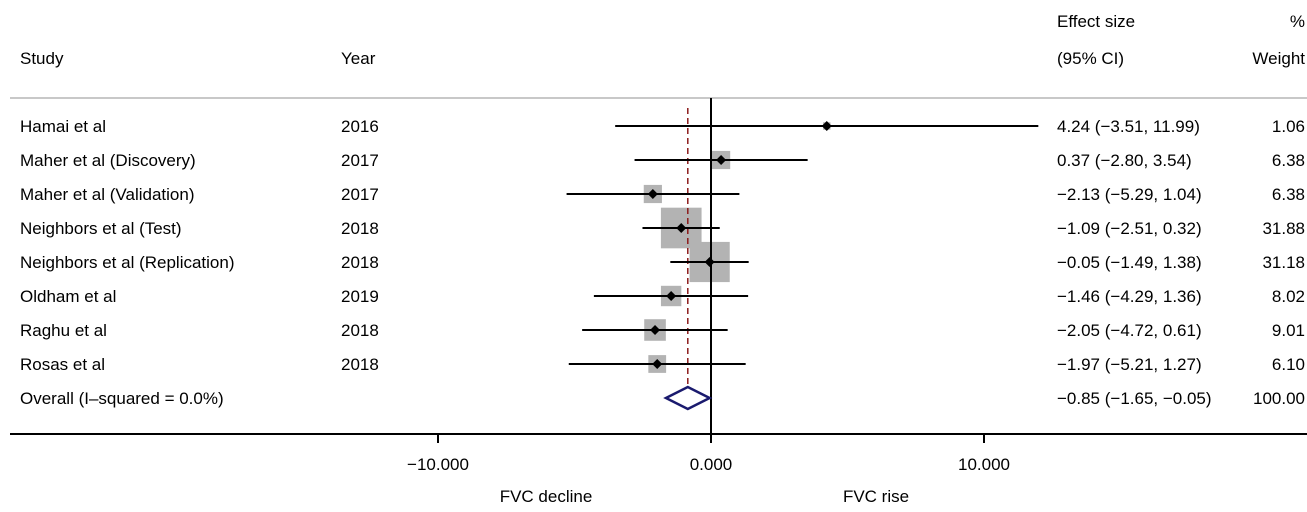  Describe the element at coordinates (107, 194) in the screenshot. I see `study-name: Maher et al (Validation)` at that location.